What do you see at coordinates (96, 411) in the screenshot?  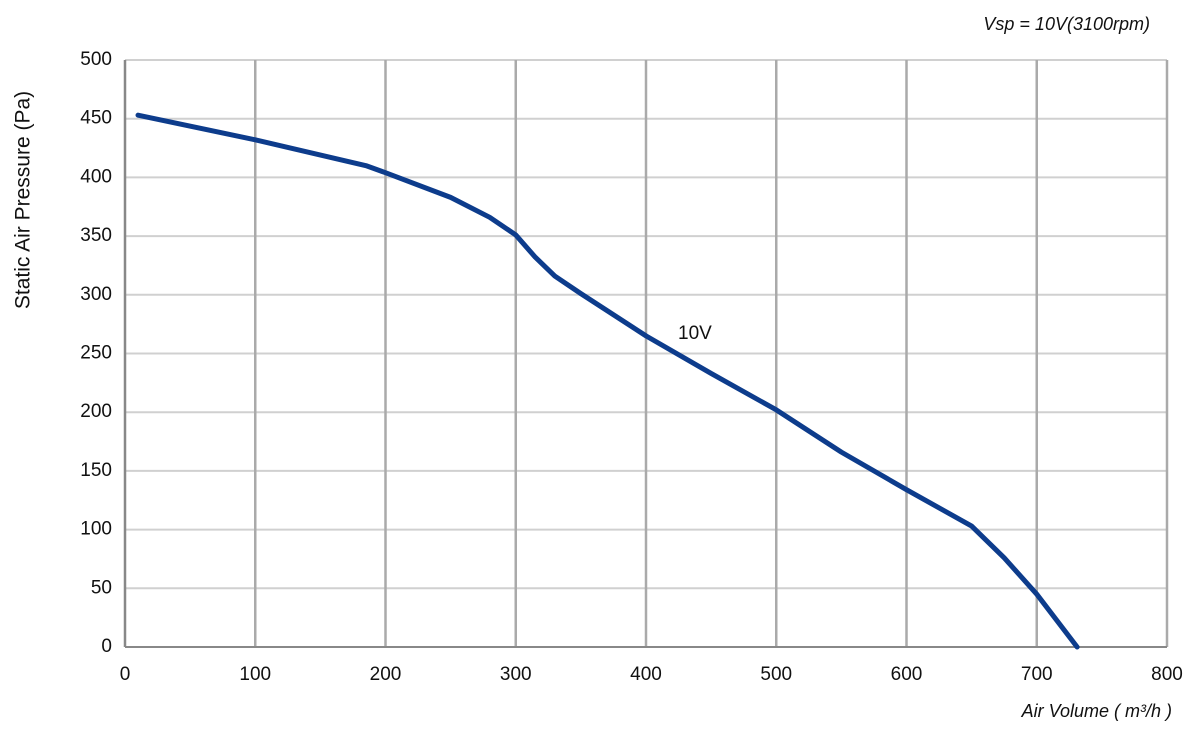 I see `y-tick-label: 200` at bounding box center [96, 411].